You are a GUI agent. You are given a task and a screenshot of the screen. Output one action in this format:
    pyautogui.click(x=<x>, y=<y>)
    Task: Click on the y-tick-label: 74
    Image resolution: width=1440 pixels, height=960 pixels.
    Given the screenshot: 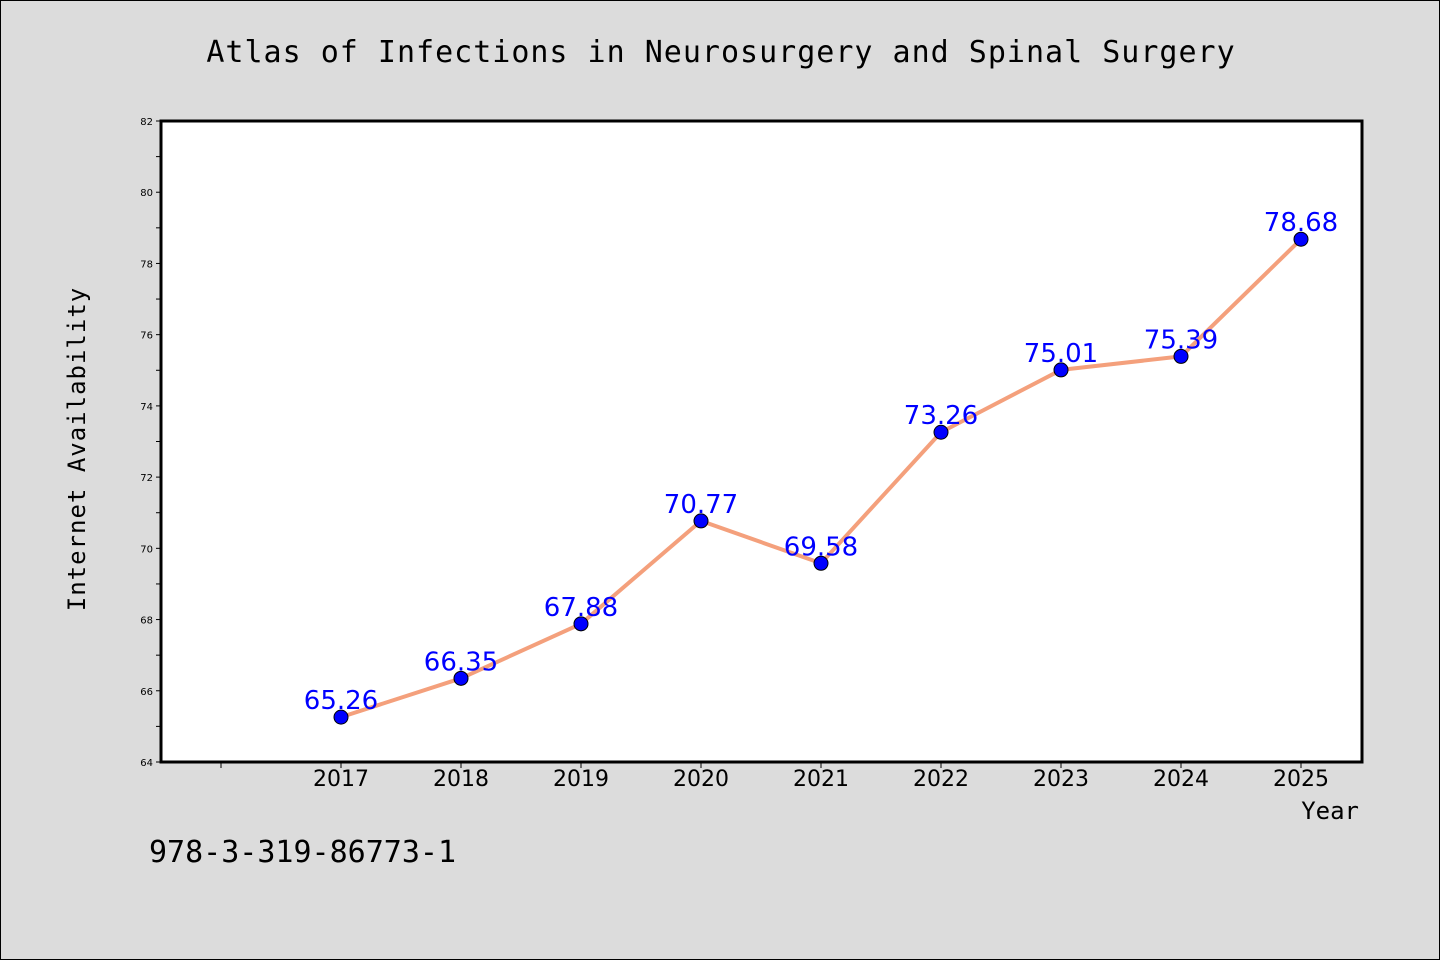 What is the action you would take?
    pyautogui.click(x=146, y=407)
    